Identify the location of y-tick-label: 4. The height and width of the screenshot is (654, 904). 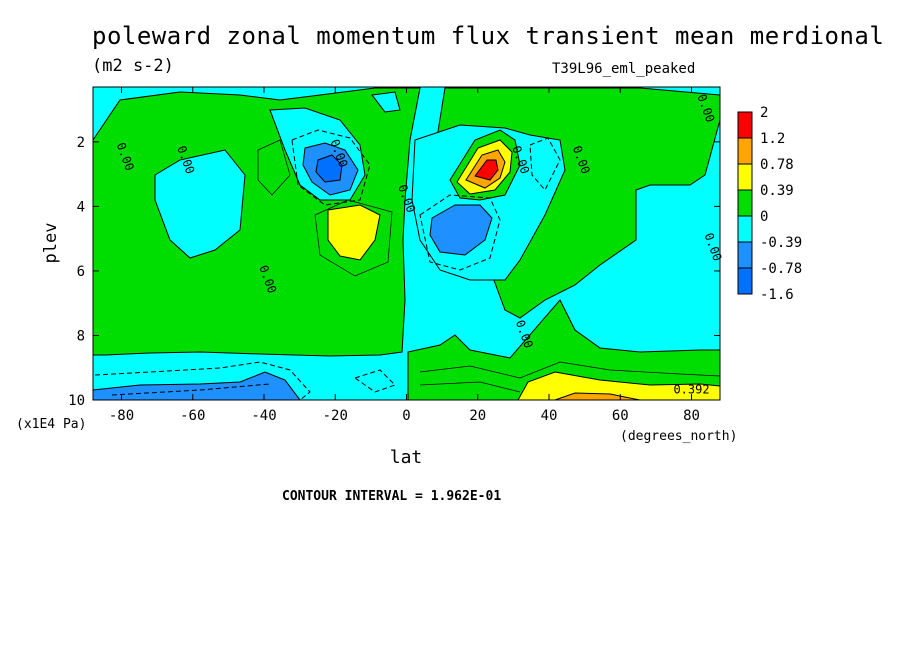
(81, 207).